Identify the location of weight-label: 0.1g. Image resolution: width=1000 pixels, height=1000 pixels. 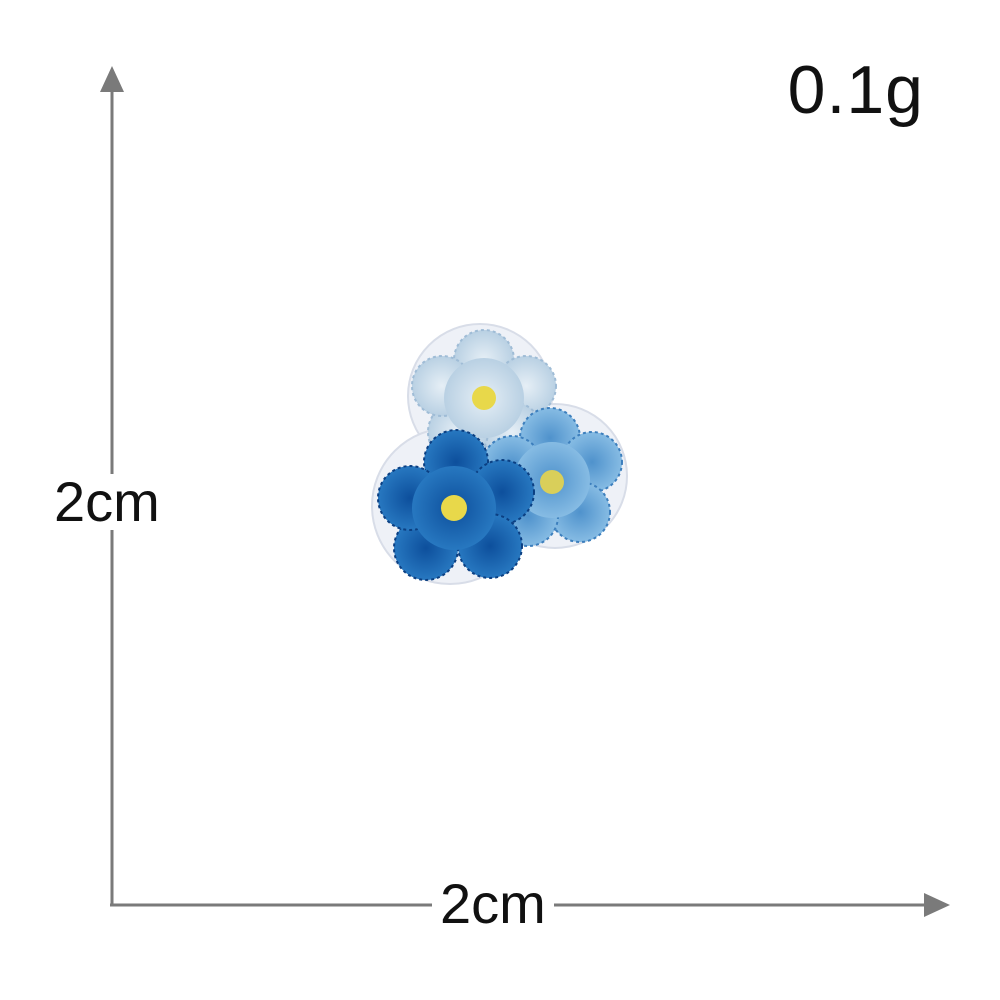
(855, 90).